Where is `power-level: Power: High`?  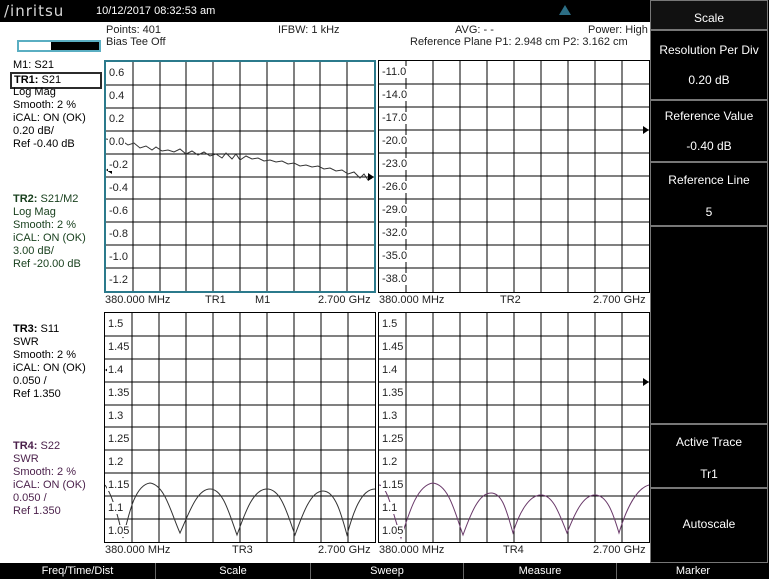 power-level: Power: High is located at coordinates (618, 30).